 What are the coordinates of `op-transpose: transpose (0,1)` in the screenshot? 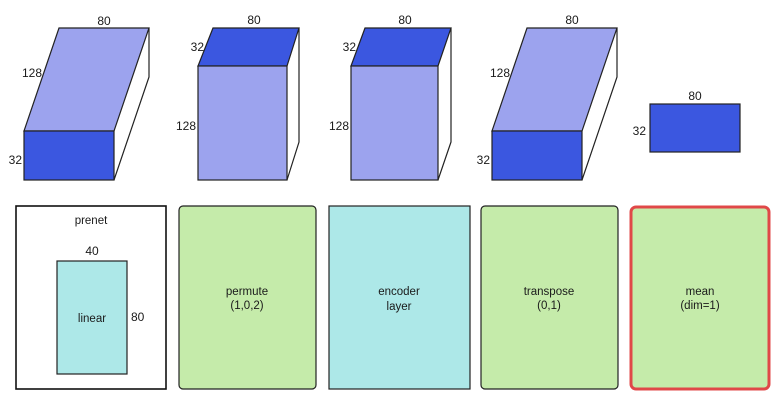 It's located at (549, 297).